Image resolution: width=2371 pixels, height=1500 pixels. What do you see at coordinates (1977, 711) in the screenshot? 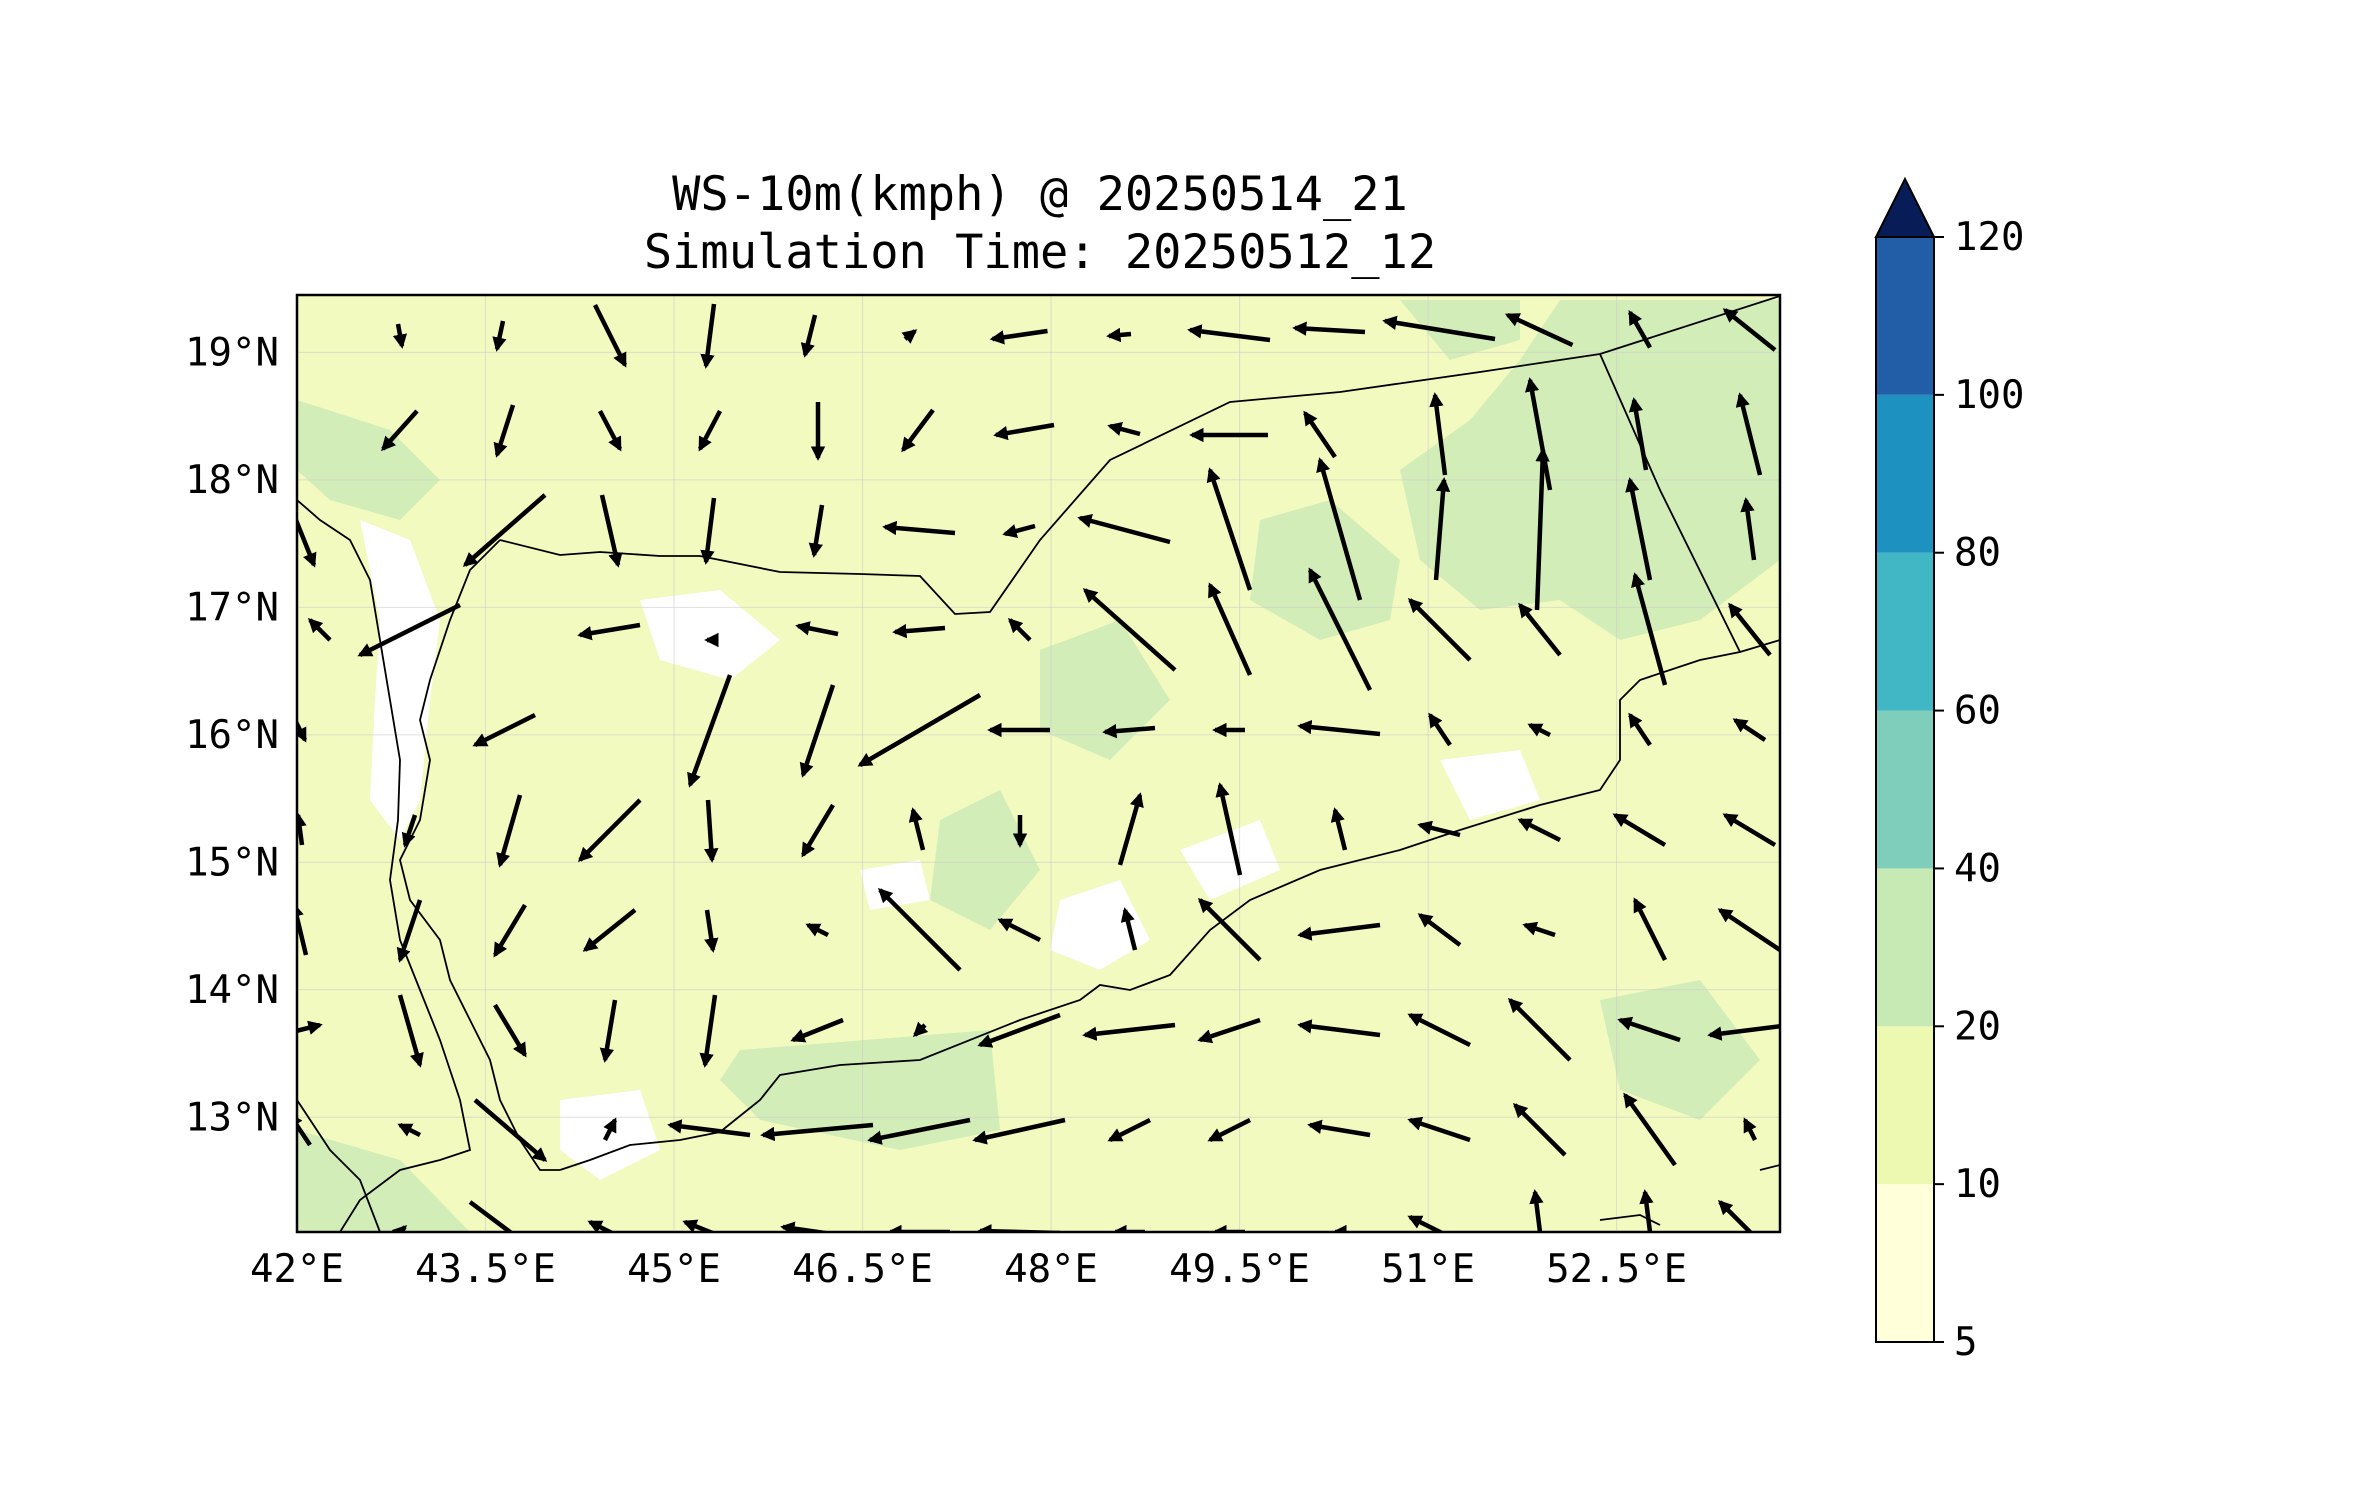
I see `colorbar-tick-label: 60` at bounding box center [1977, 711].